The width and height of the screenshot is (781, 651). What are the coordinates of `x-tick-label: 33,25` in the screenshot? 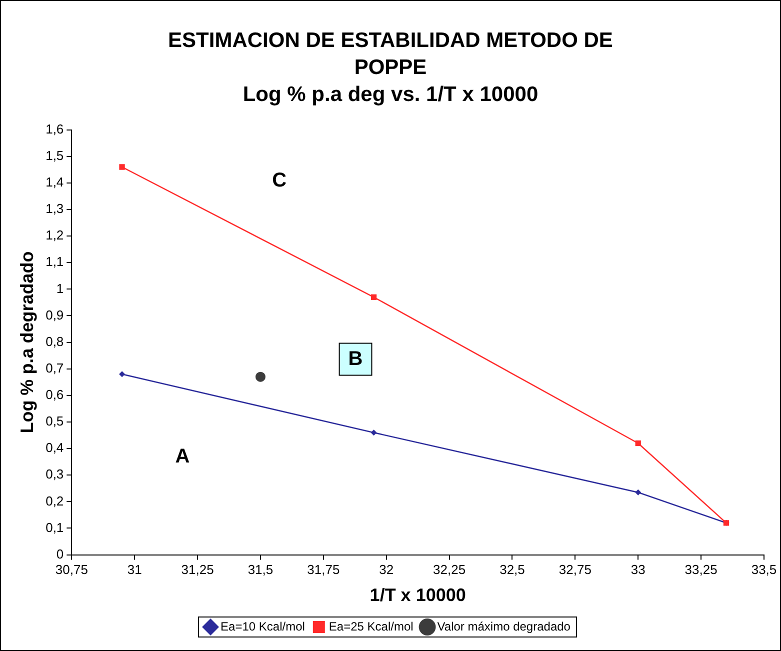 It's located at (701, 570).